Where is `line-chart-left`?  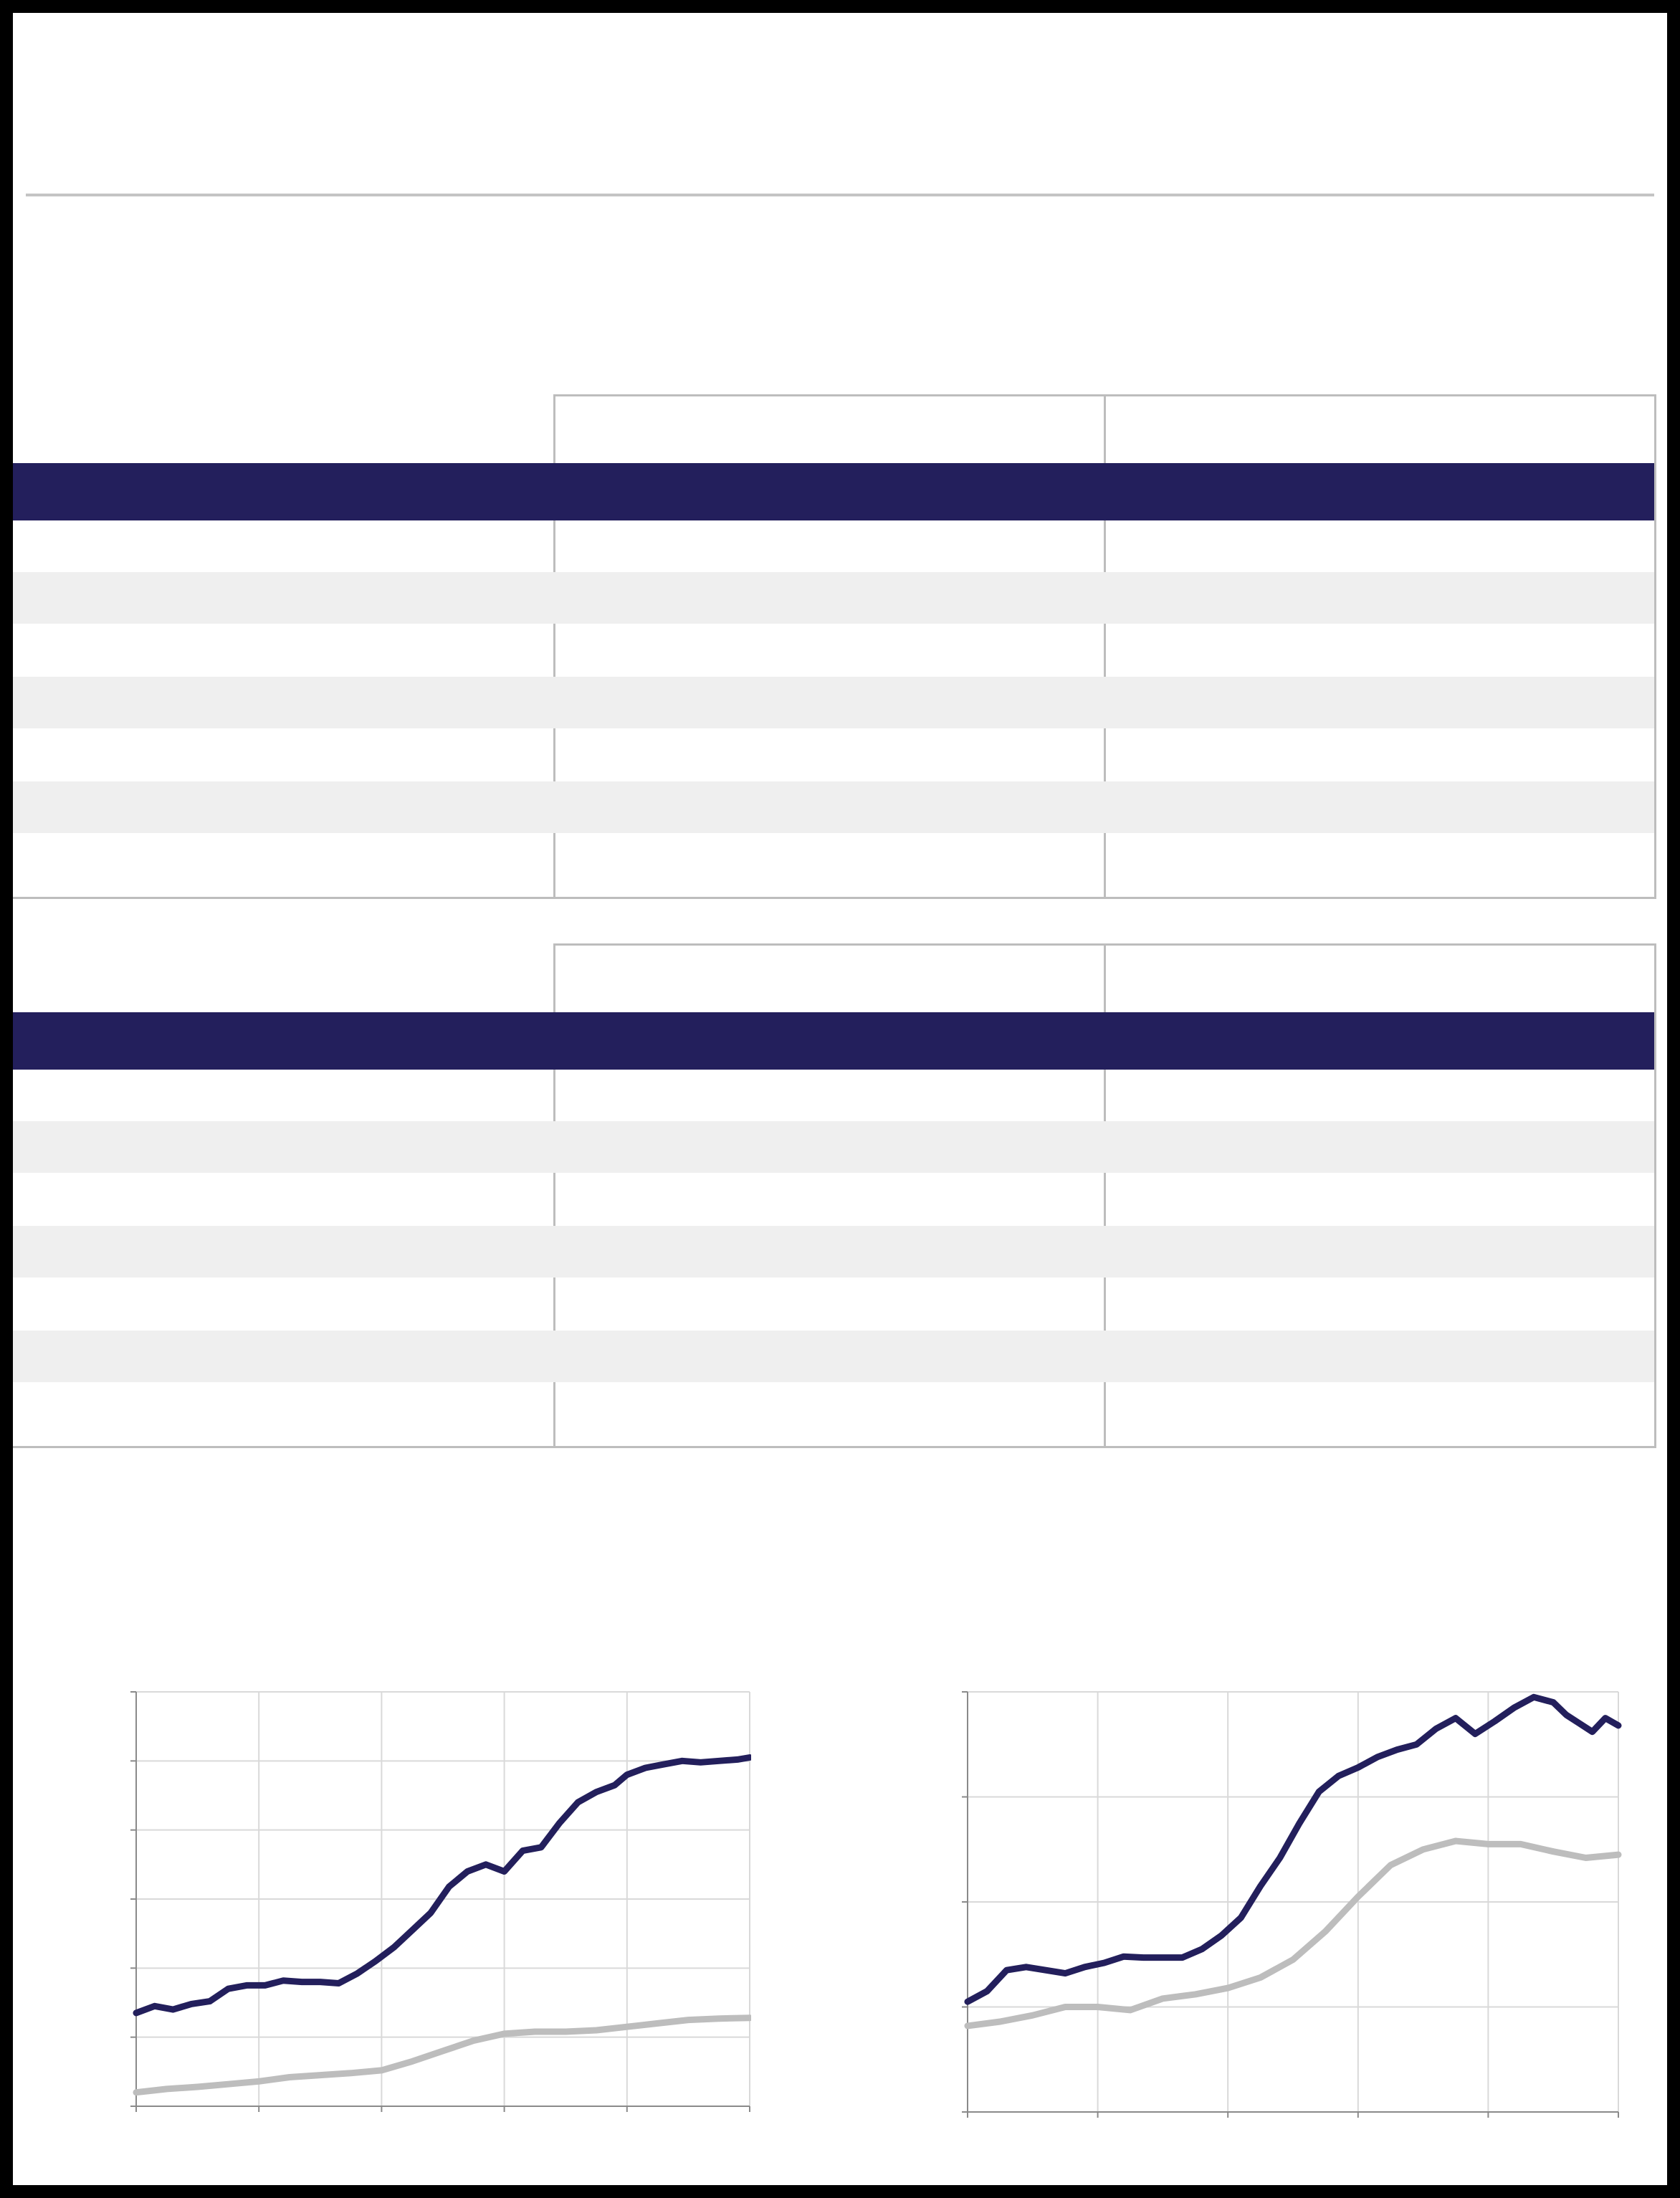
line-chart-left is located at coordinates (435, 1894).